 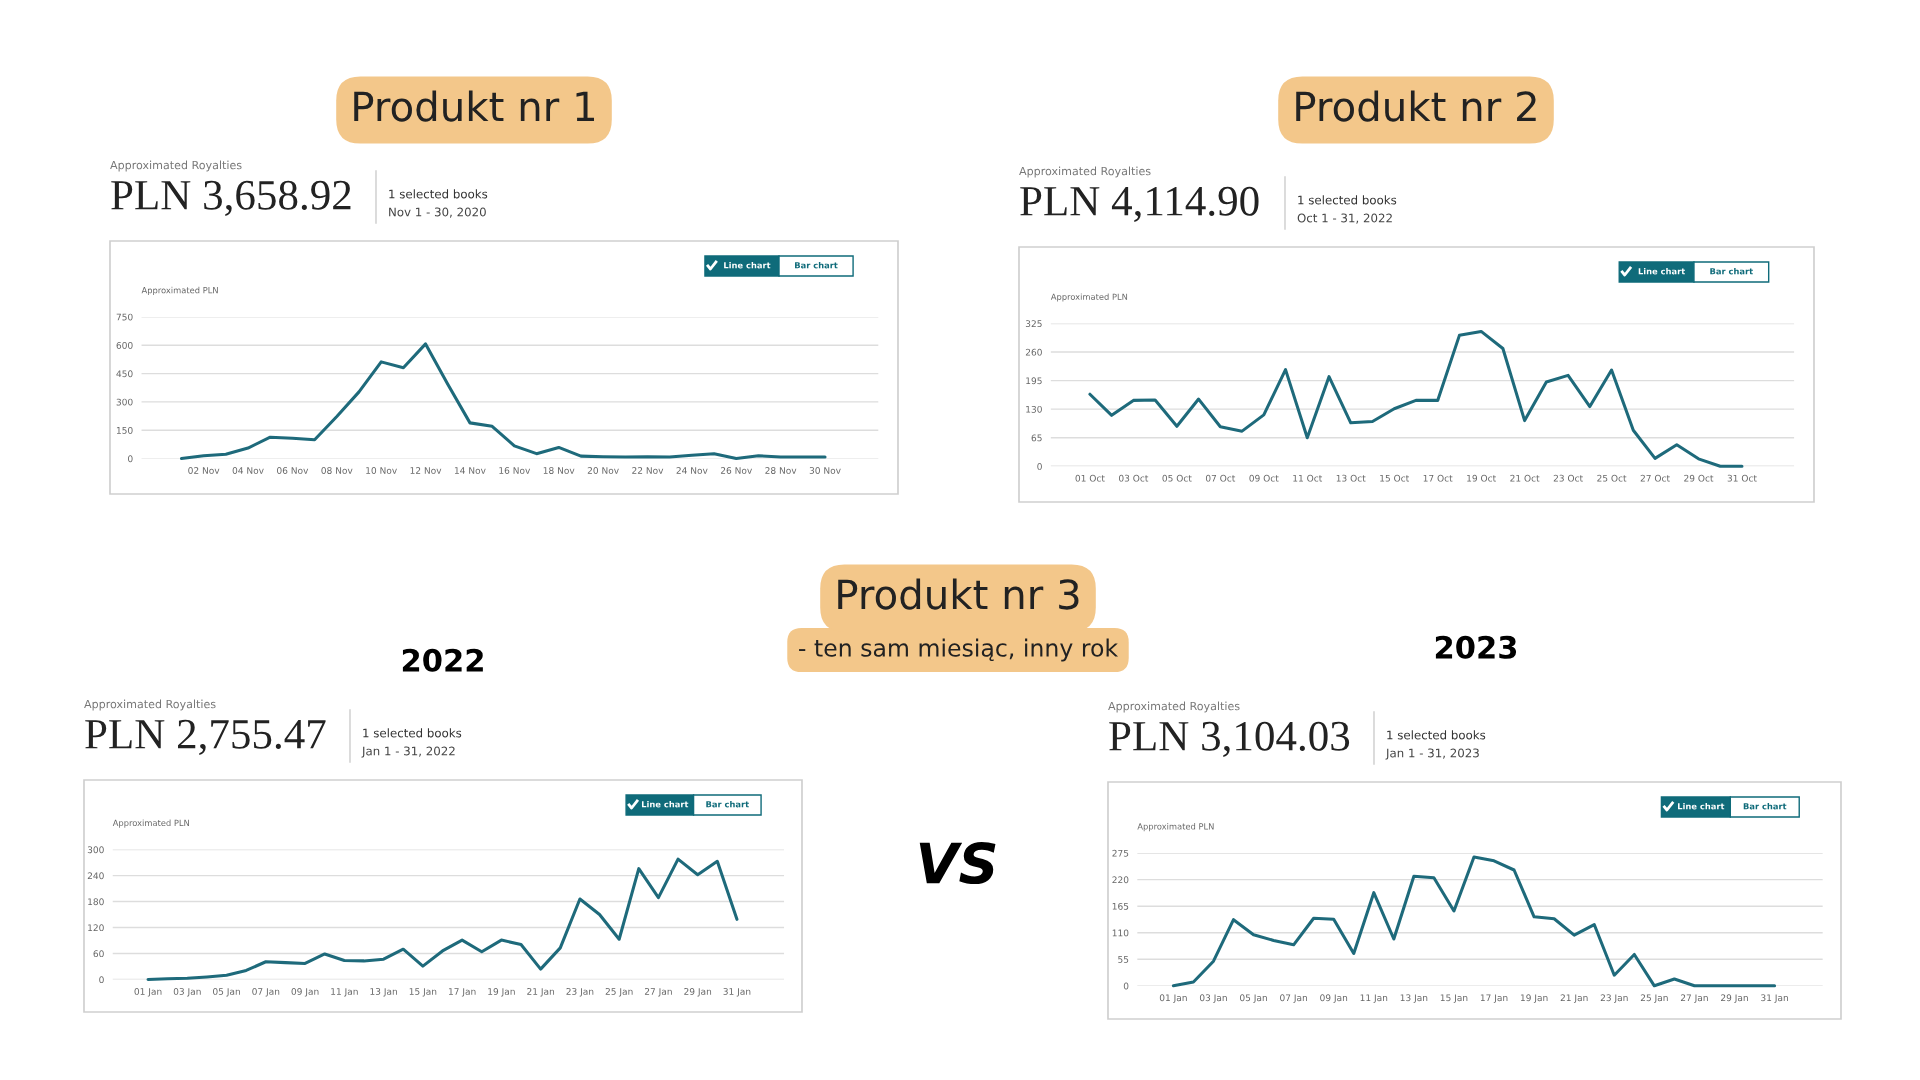 What do you see at coordinates (1414, 998) in the screenshot?
I see `x-tick-label: 13 Jan` at bounding box center [1414, 998].